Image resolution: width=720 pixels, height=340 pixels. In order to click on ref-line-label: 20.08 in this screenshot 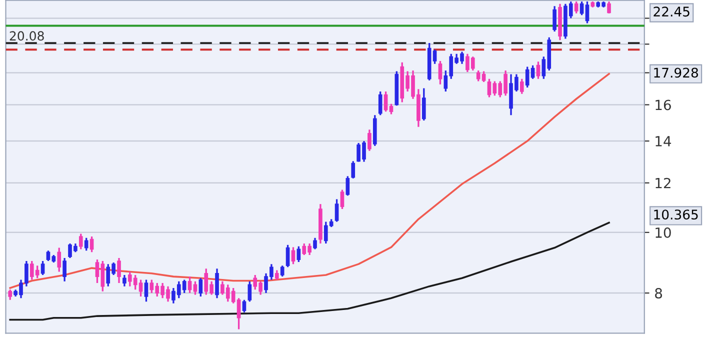, I will do `click(27, 36)`.